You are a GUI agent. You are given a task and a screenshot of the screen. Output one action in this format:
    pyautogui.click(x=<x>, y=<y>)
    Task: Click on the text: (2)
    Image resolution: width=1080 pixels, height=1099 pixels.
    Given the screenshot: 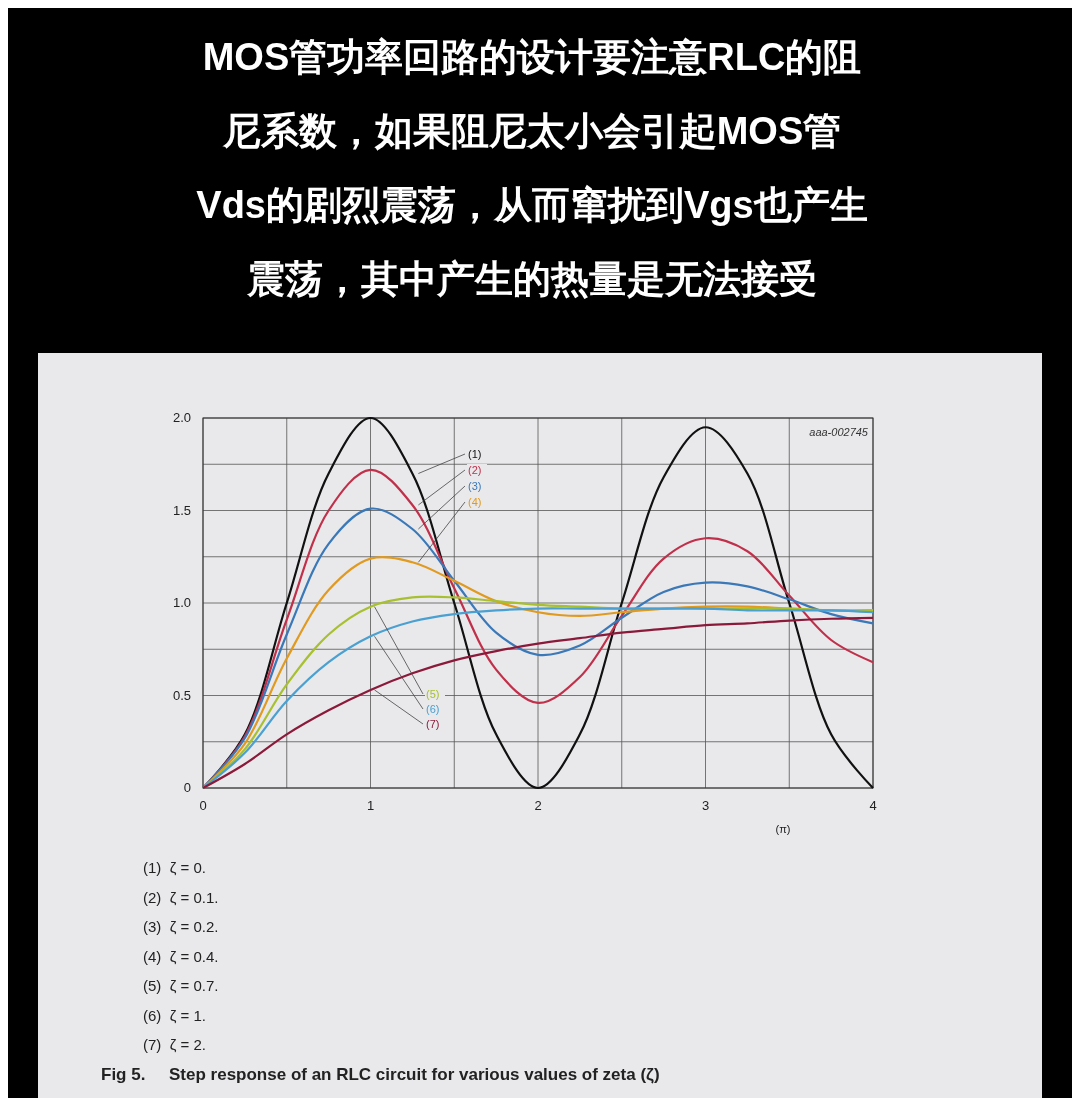 What is the action you would take?
    pyautogui.click(x=475, y=470)
    